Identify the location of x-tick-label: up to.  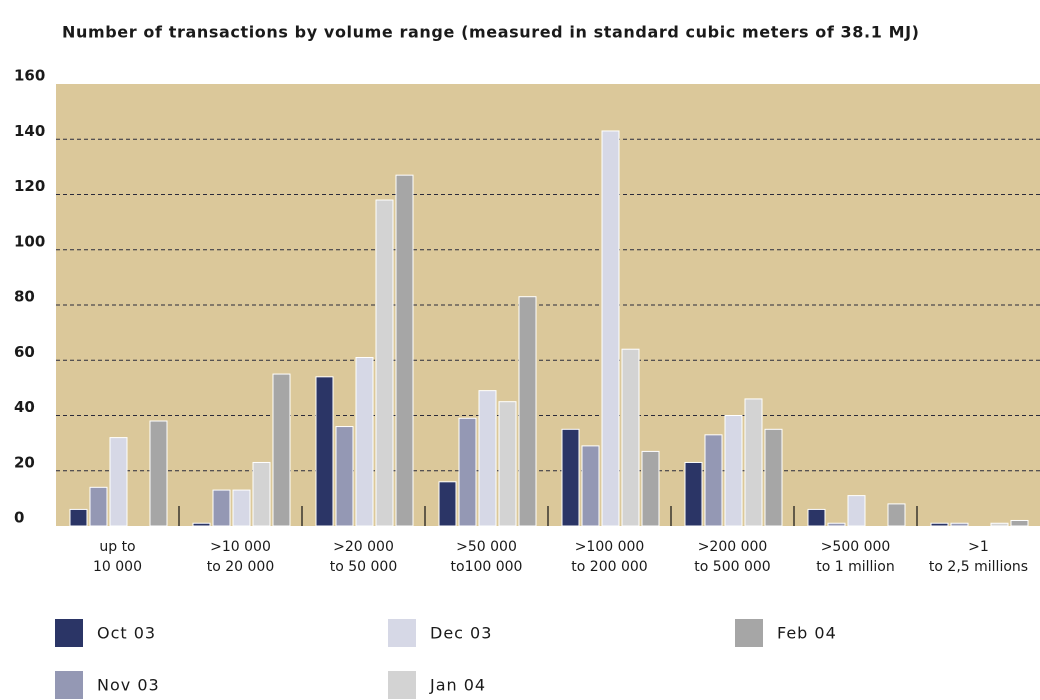
(117, 547).